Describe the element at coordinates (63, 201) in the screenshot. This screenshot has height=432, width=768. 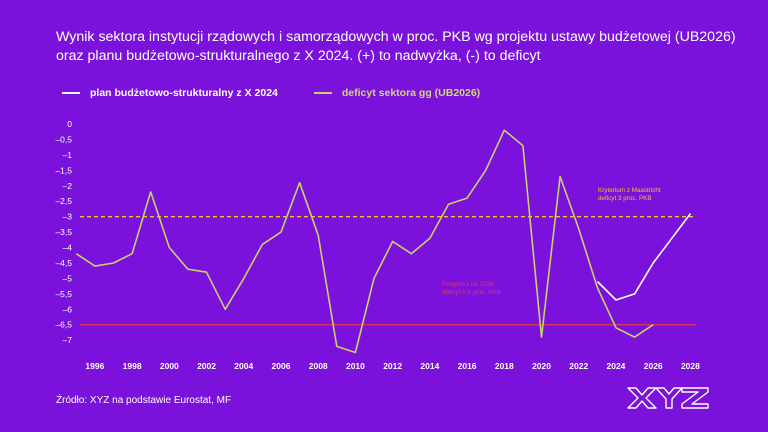
I see `y-tick-label: –2,5` at that location.